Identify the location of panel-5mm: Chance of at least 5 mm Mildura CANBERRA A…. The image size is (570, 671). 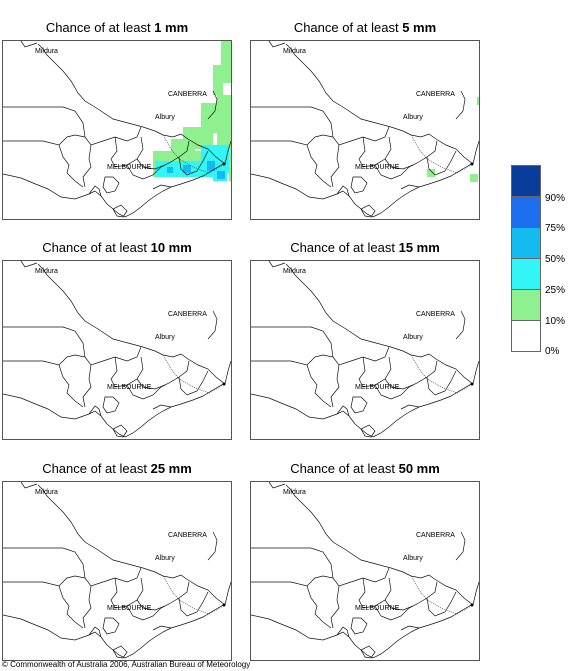
(365, 120).